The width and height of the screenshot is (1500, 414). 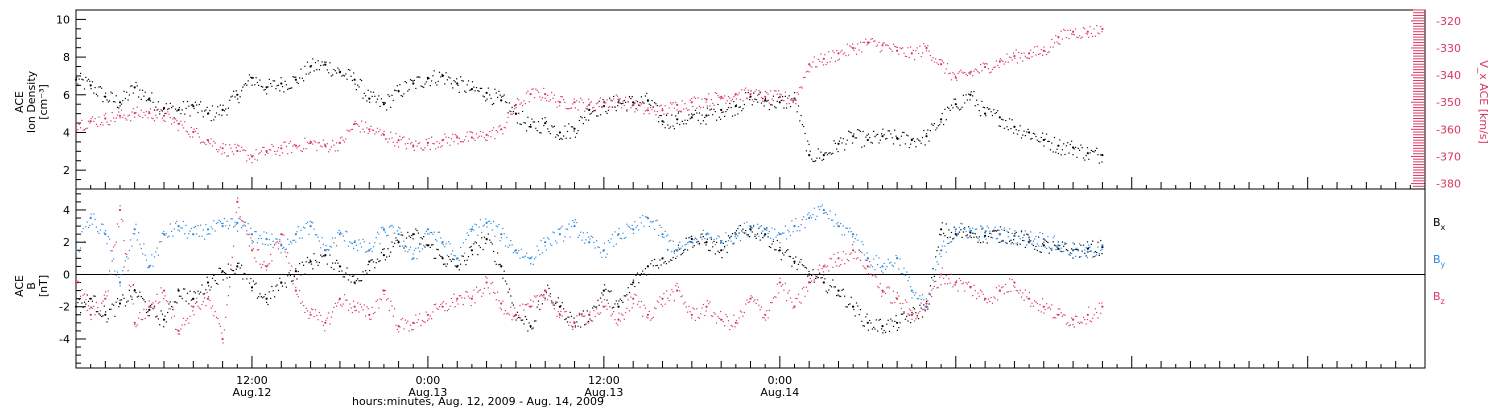 What do you see at coordinates (604, 380) in the screenshot?
I see `x-tick-time-label: 12:00` at bounding box center [604, 380].